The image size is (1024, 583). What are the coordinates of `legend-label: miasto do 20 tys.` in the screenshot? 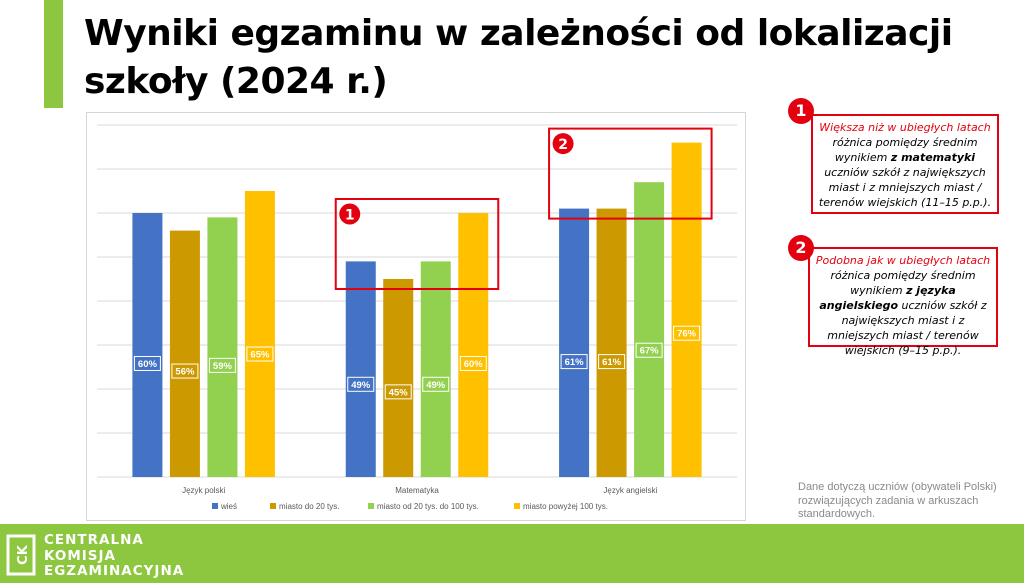 It's located at (309, 506).